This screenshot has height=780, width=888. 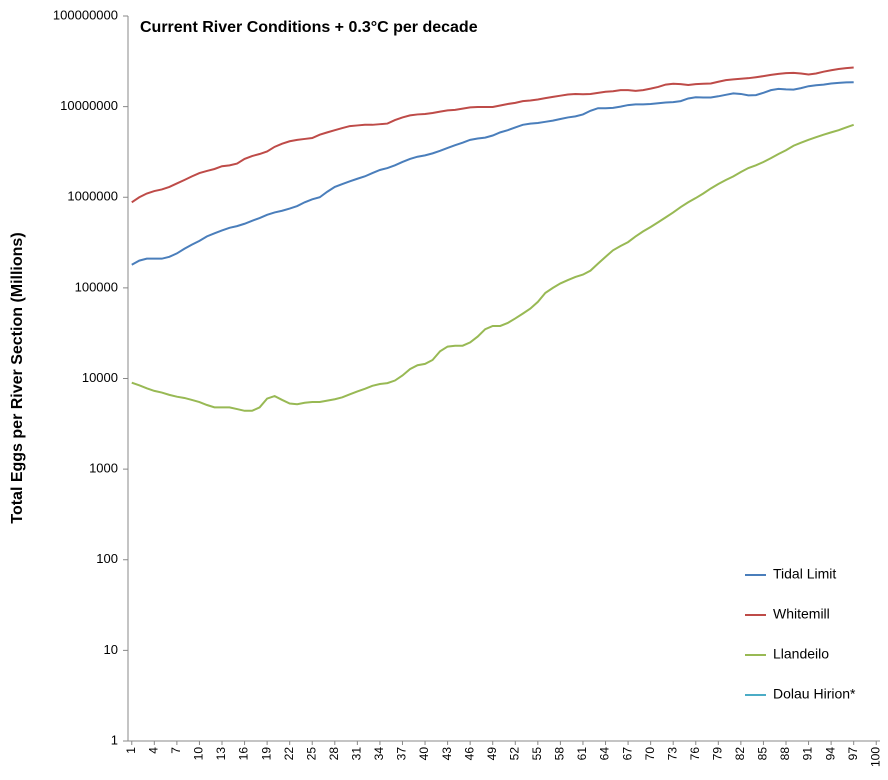 I want to click on legend-label: Dolau Hirion*, so click(x=814, y=694).